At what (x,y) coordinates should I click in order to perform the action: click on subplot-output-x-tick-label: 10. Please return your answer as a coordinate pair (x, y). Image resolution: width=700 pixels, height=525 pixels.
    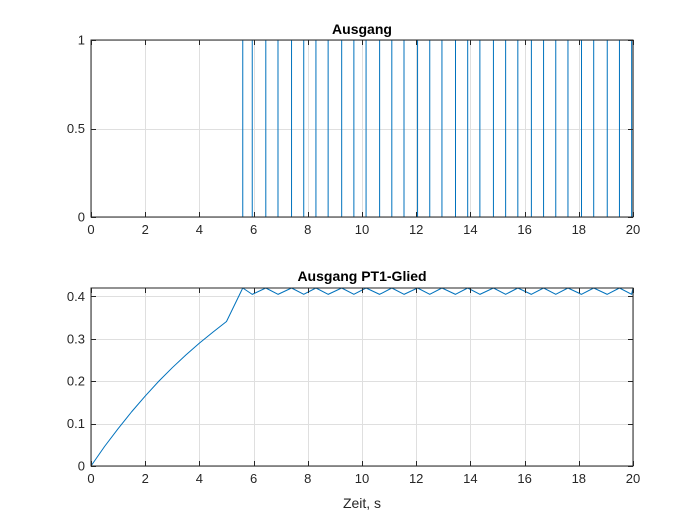
    Looking at the image, I should click on (362, 229).